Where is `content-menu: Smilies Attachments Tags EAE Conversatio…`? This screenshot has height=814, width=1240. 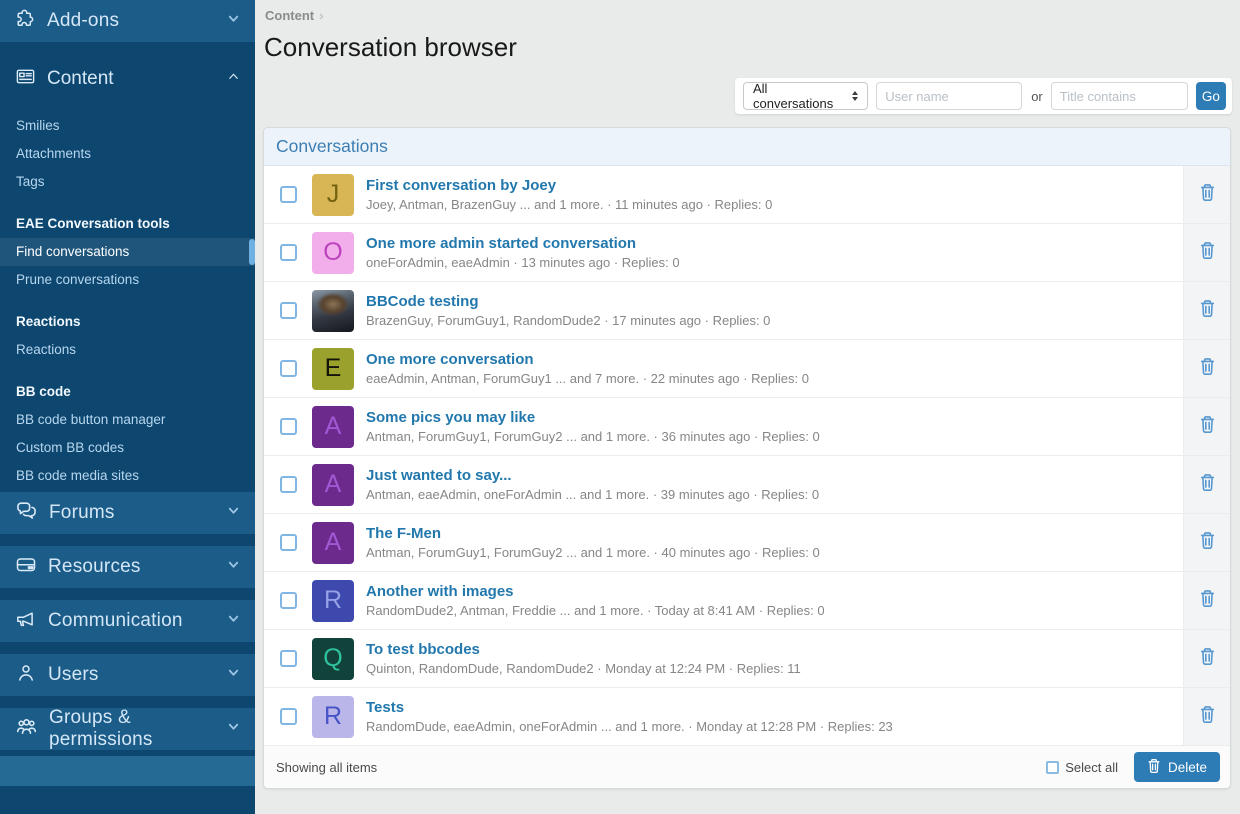 content-menu: Smilies Attachments Tags EAE Conversatio… is located at coordinates (127, 298).